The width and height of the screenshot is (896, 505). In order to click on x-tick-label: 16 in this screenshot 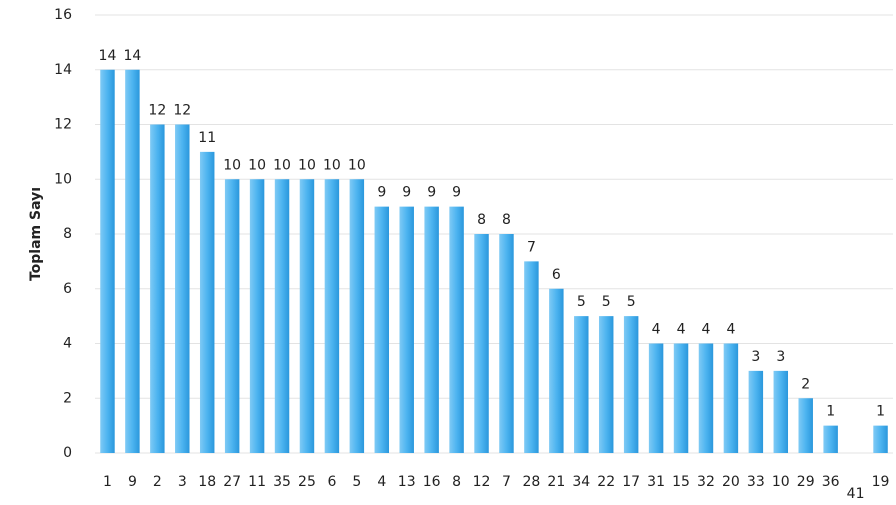, I will do `click(432, 482)`.